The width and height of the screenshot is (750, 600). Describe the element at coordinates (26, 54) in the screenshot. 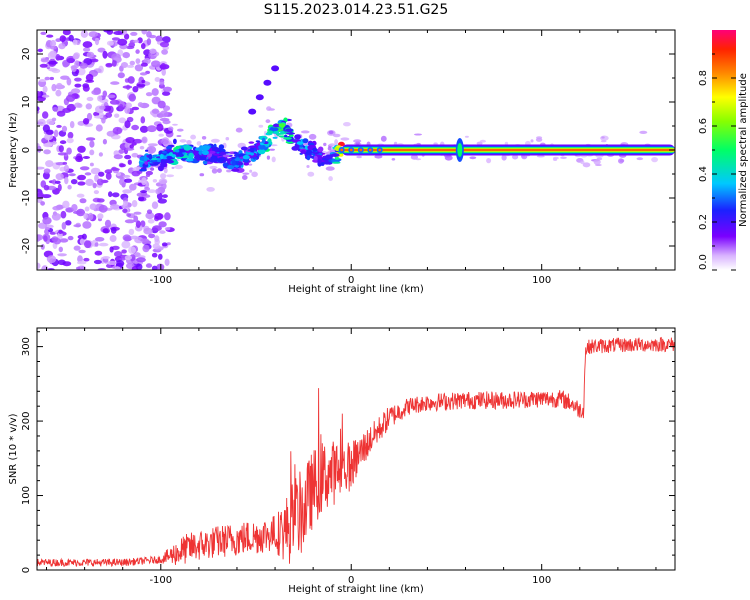

I see `spectrogram-ytick-label: 20` at that location.